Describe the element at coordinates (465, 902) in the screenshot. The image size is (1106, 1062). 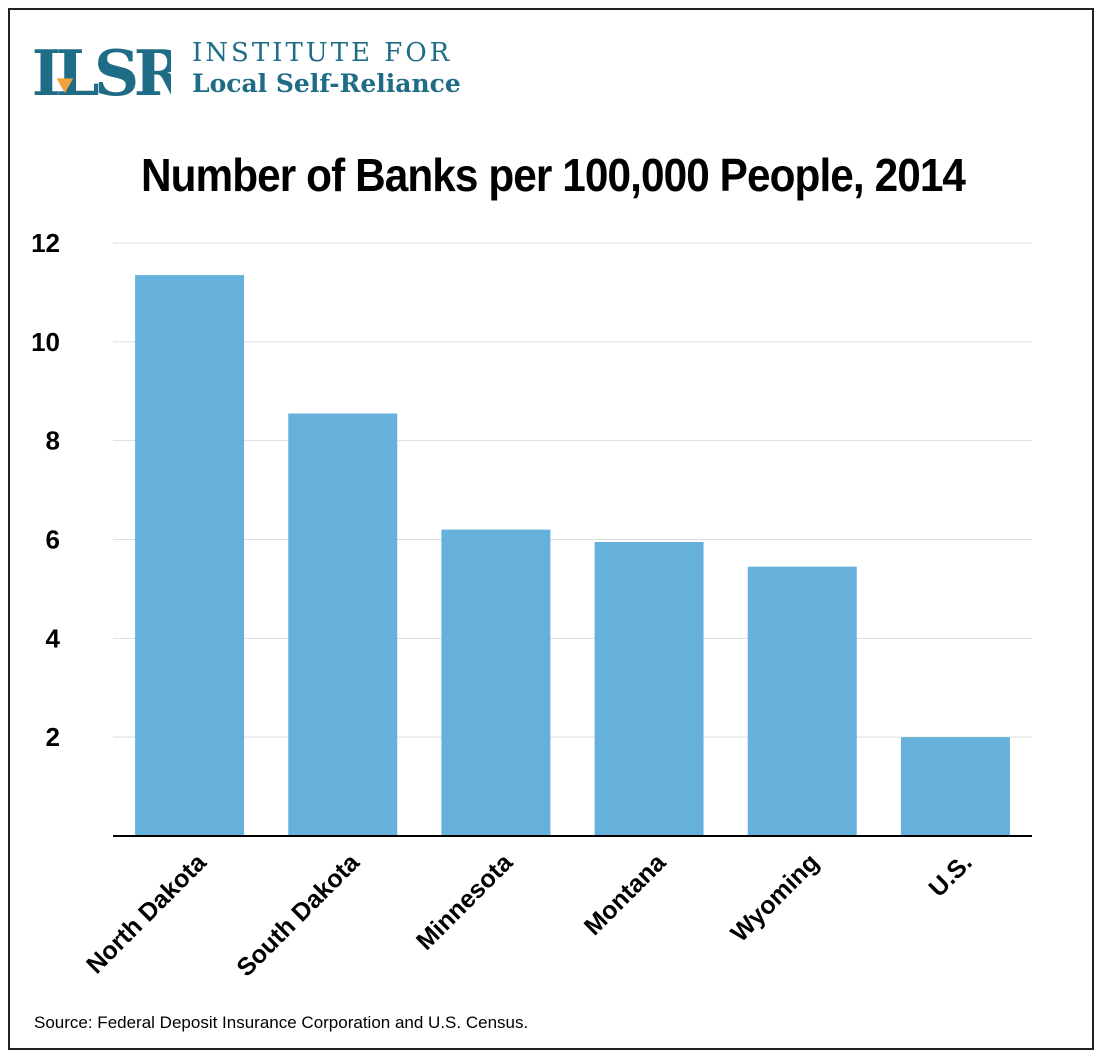
I see `x-tick-label: Minnesota` at that location.